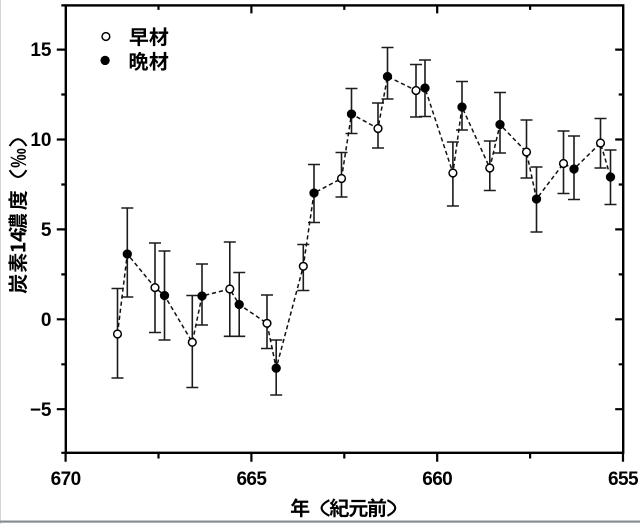 The image size is (640, 524). What do you see at coordinates (66, 479) in the screenshot?
I see `svg-text: 670` at bounding box center [66, 479].